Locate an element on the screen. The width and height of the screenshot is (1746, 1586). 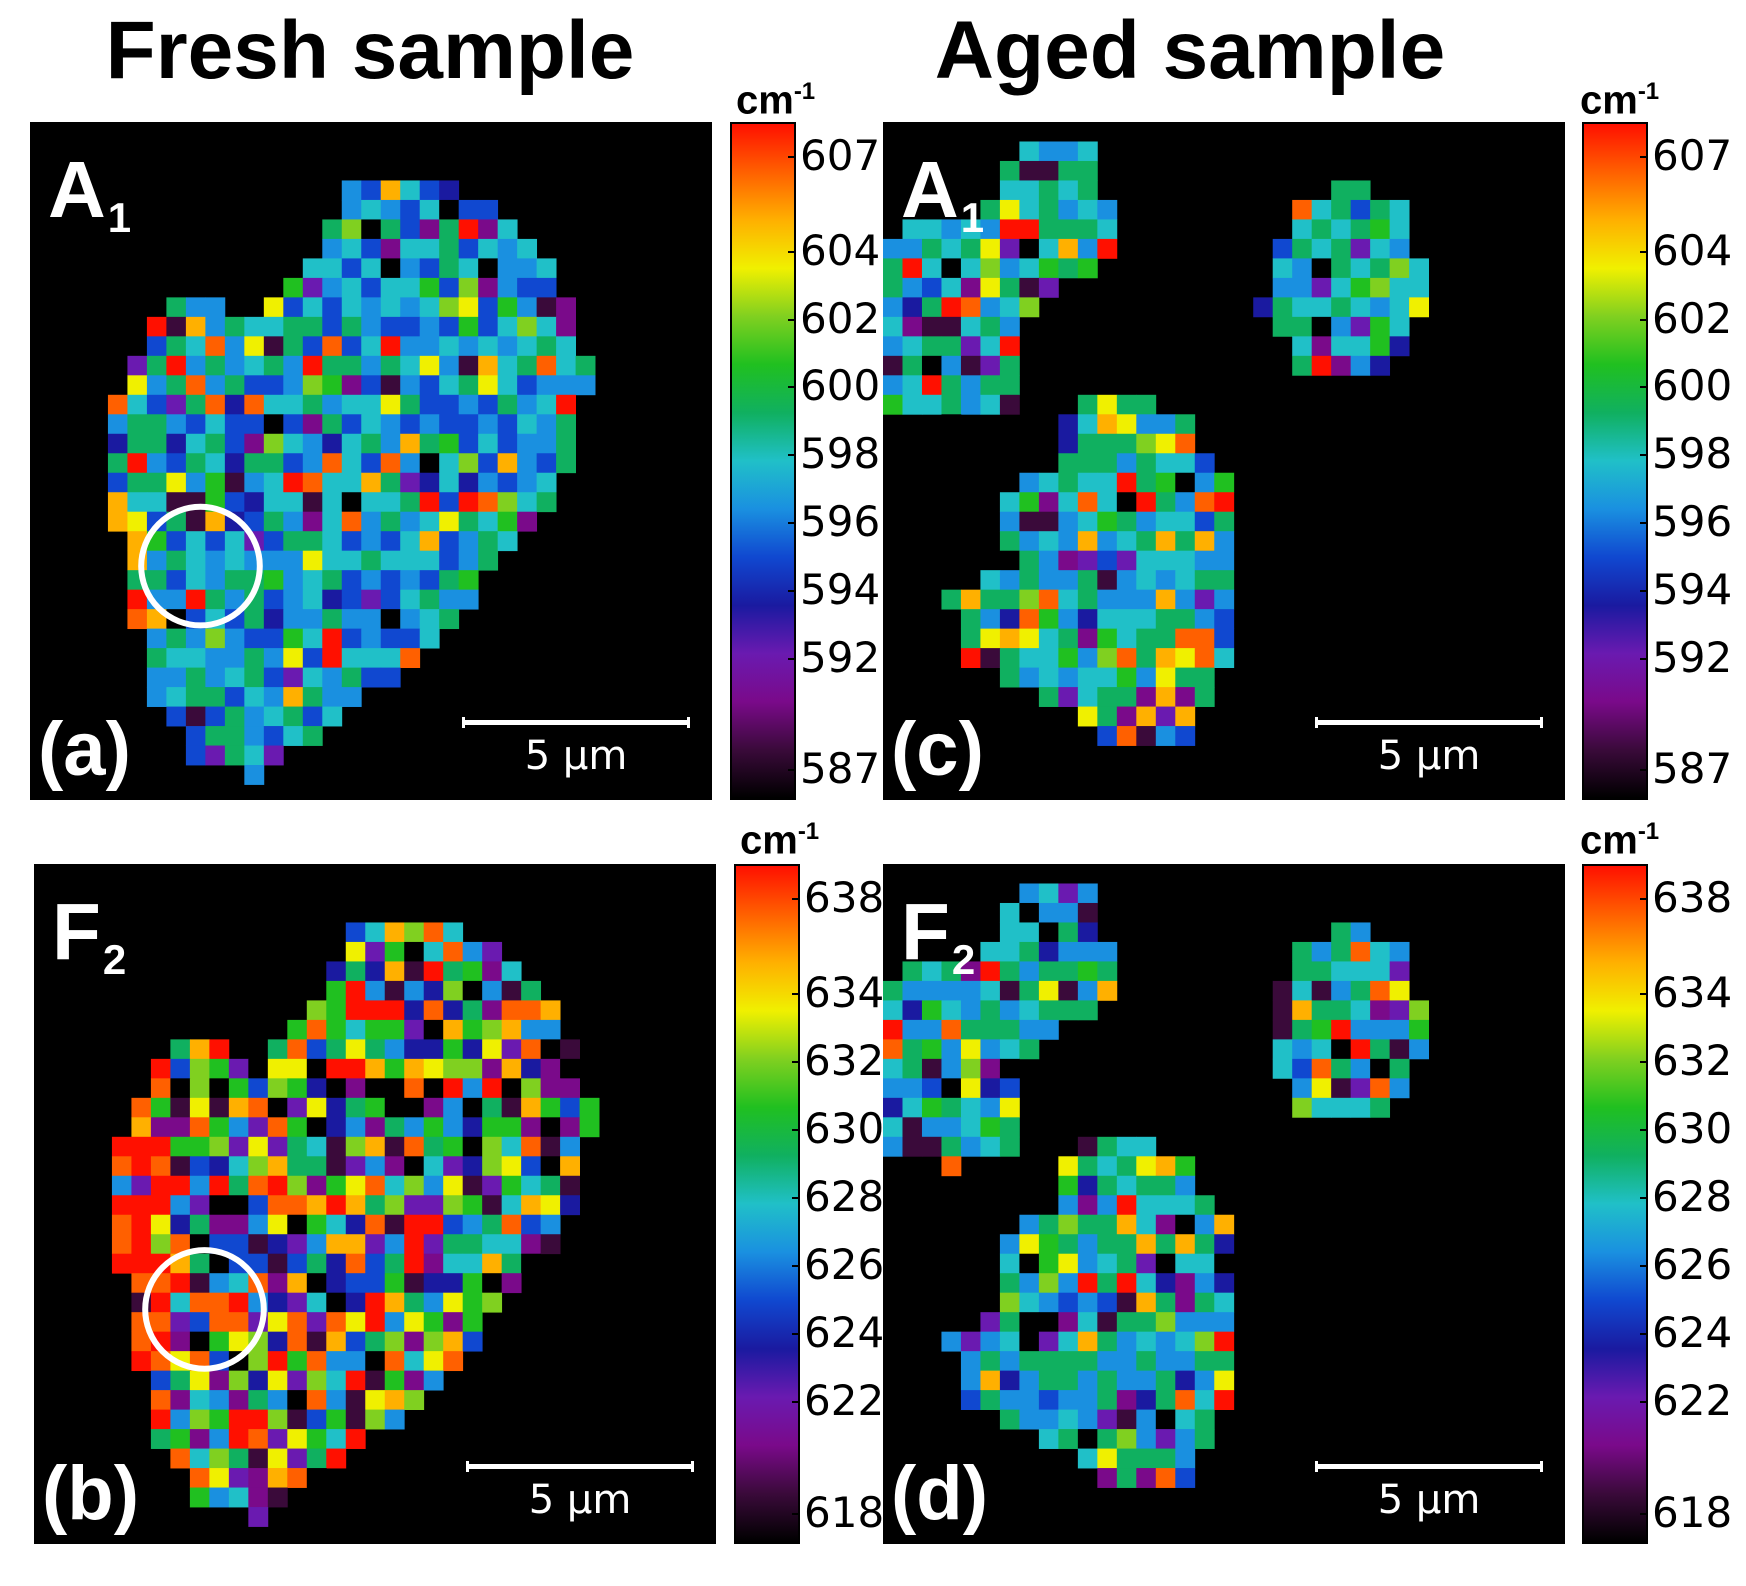
colorbar-tickmark-a is located at coordinates (792, 319).